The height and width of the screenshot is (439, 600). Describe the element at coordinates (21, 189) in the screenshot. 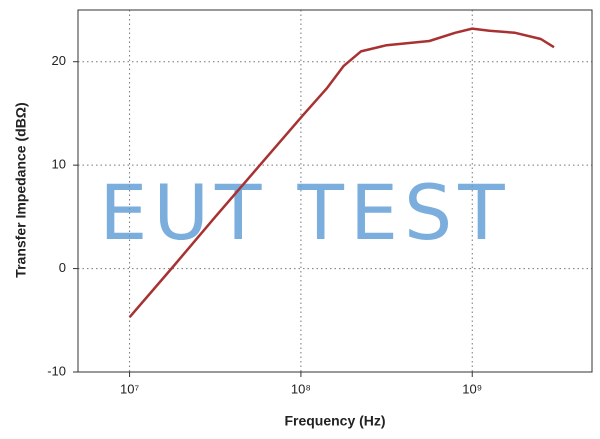

I see `y-axis-title: Transfer Impedance (dBΩ)` at that location.